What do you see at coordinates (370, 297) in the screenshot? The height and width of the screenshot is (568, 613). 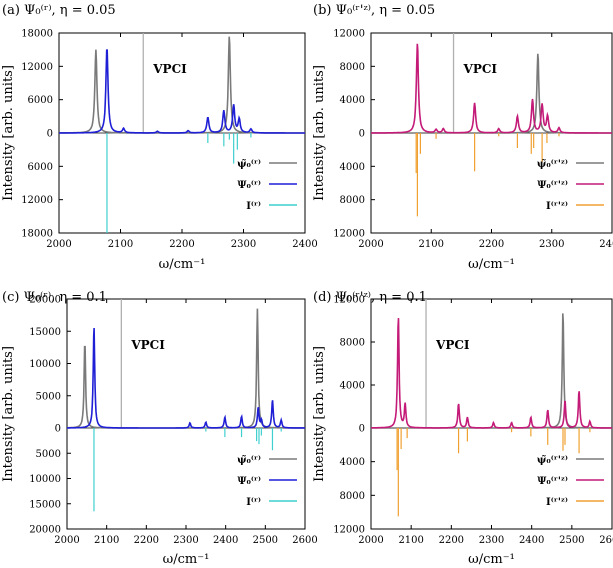 I see `panel-title: (d) Ψ₀⁽ʳ'ᶻ⁾, η = 0.1` at bounding box center [370, 297].